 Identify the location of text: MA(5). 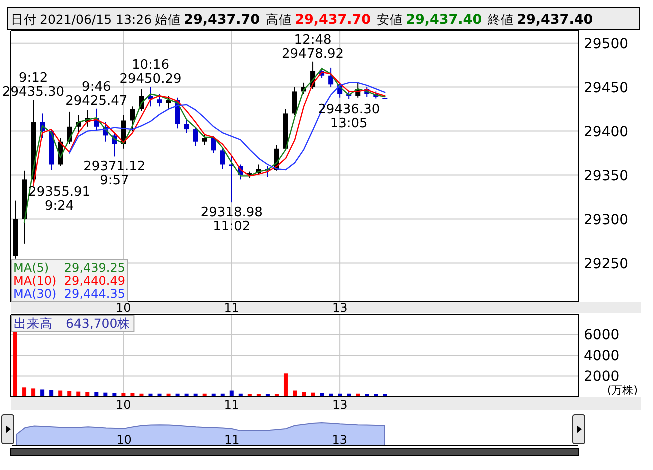
(32, 268).